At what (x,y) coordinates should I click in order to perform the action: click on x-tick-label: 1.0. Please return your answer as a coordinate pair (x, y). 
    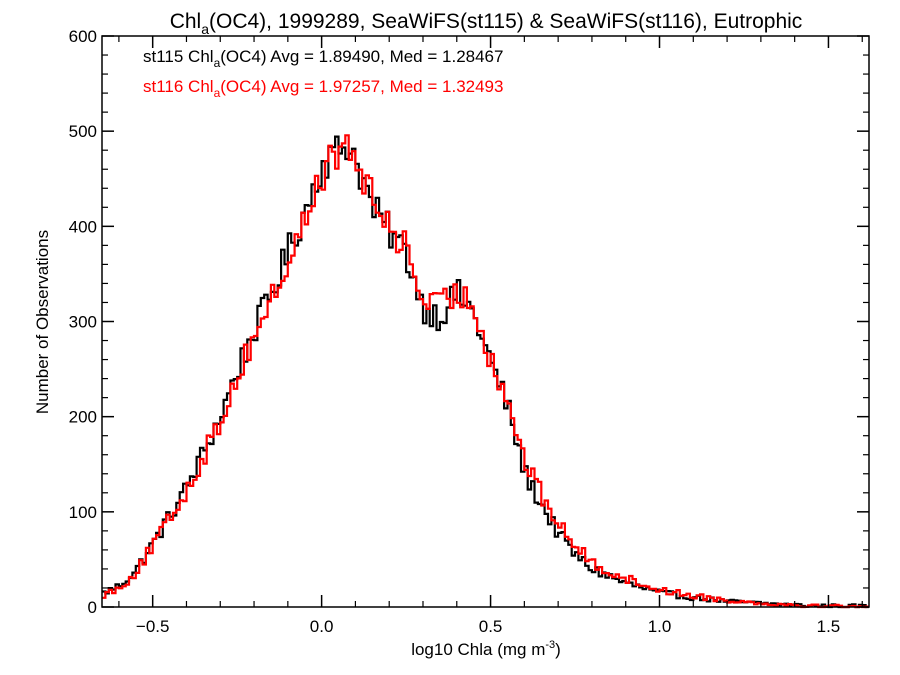
    Looking at the image, I should click on (660, 626).